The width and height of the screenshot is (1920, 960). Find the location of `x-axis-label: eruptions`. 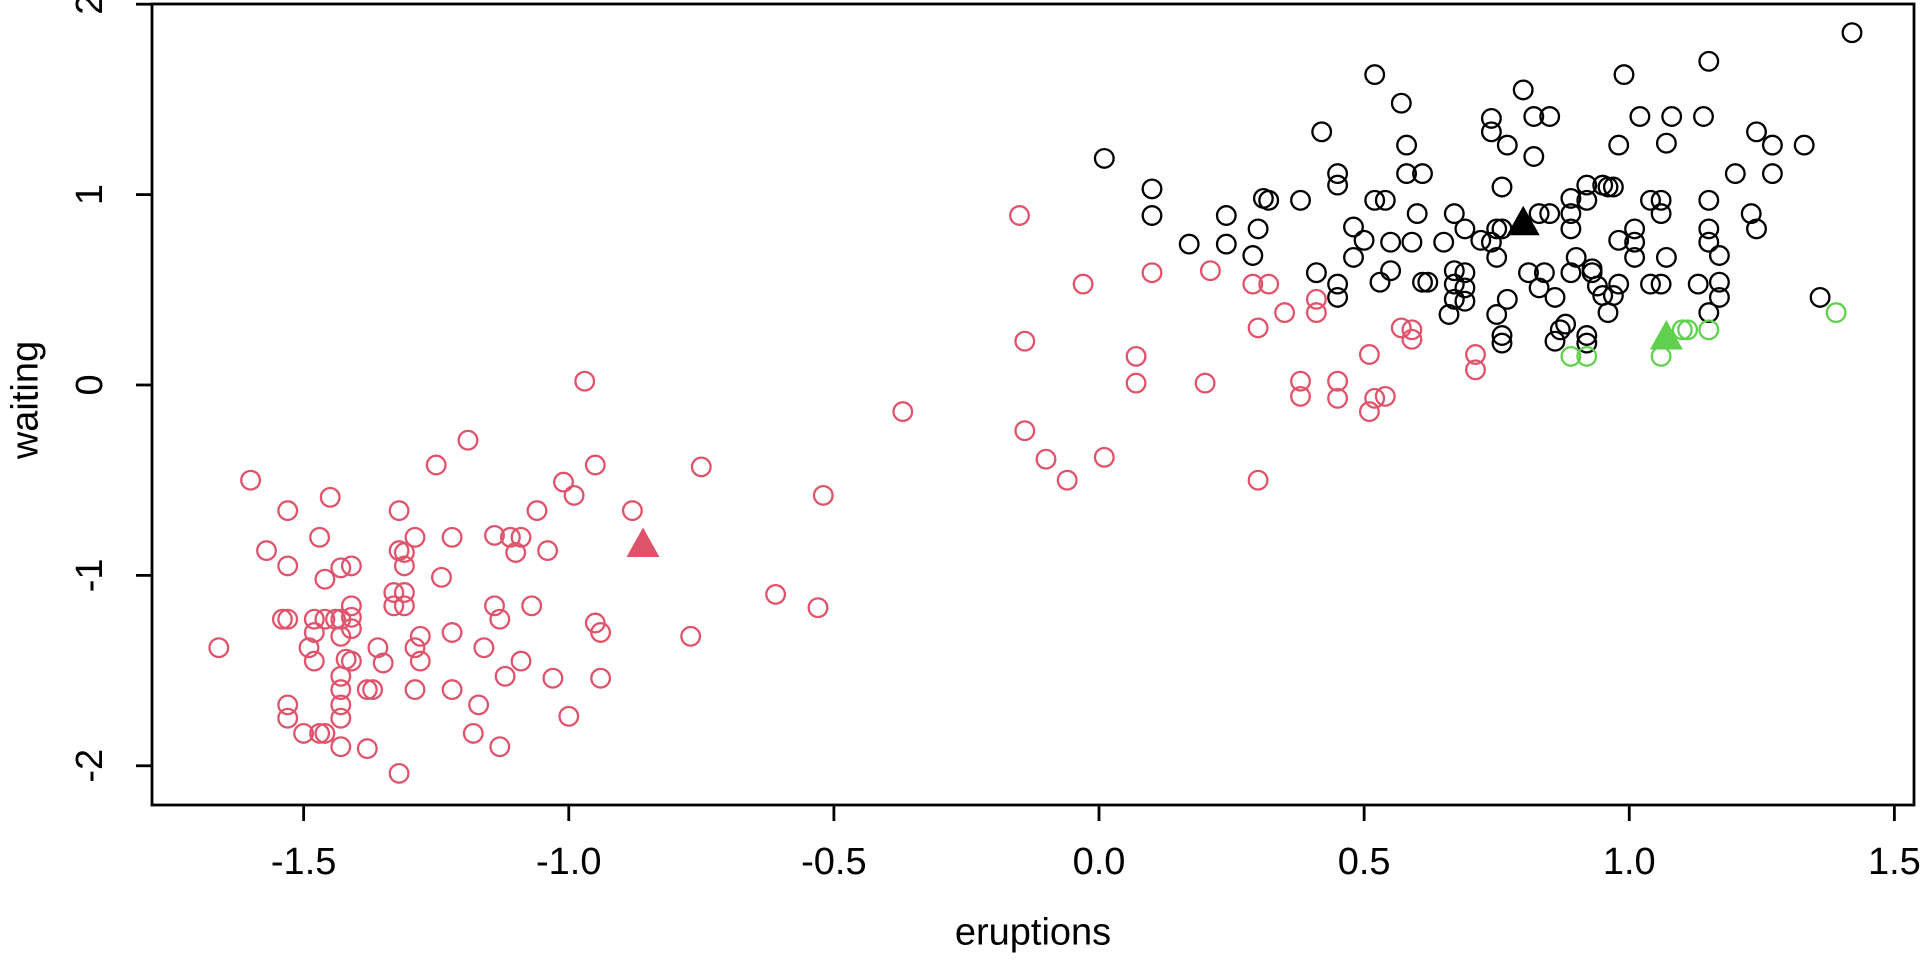

x-axis-label: eruptions is located at coordinates (1033, 932).